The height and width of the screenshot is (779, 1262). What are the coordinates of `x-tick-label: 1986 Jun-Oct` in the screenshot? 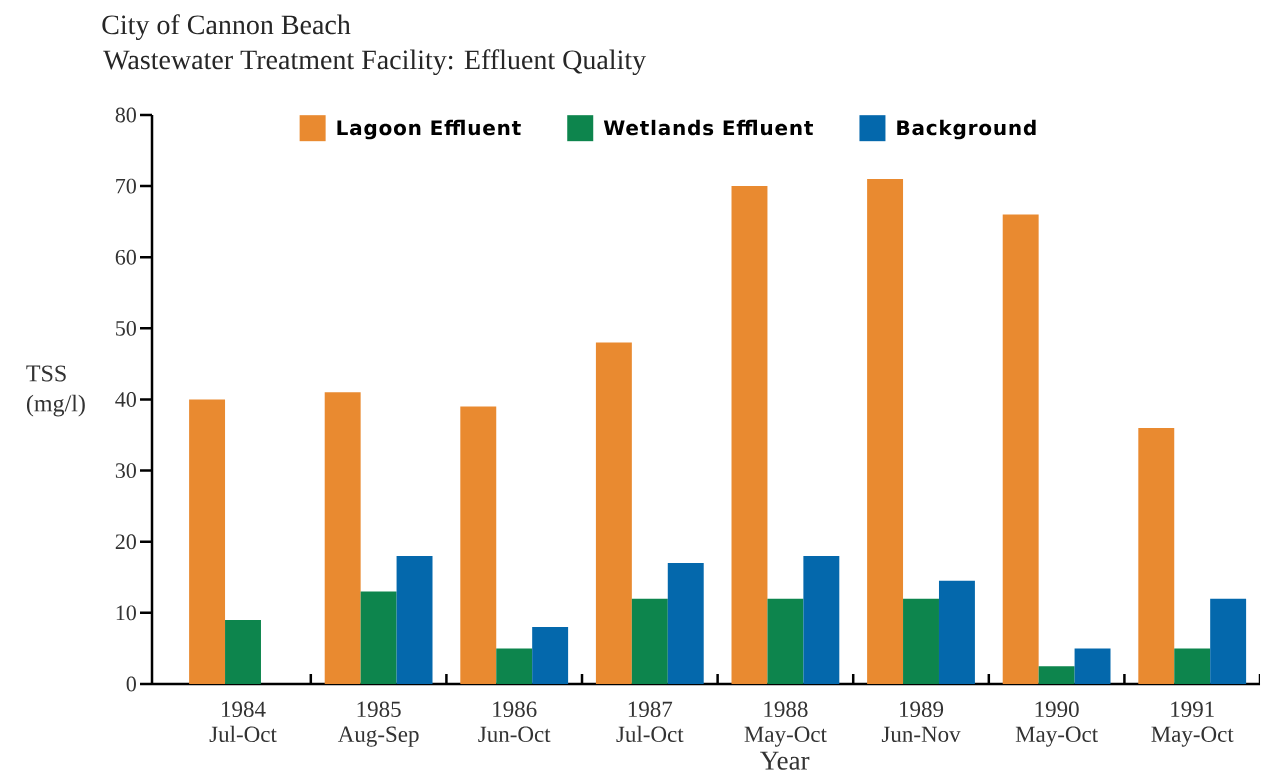 It's located at (514, 722).